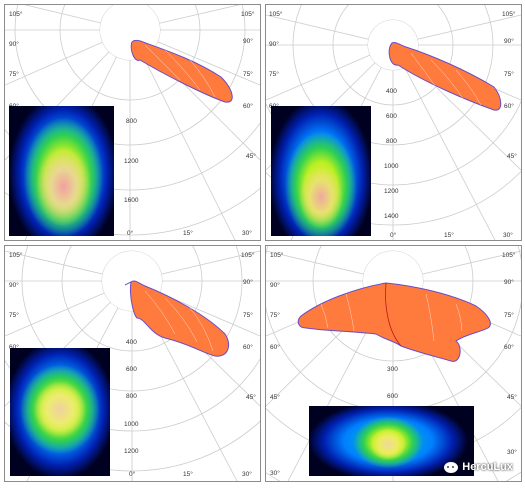 This screenshot has height=489, width=525. I want to click on wechat-icon, so click(451, 467).